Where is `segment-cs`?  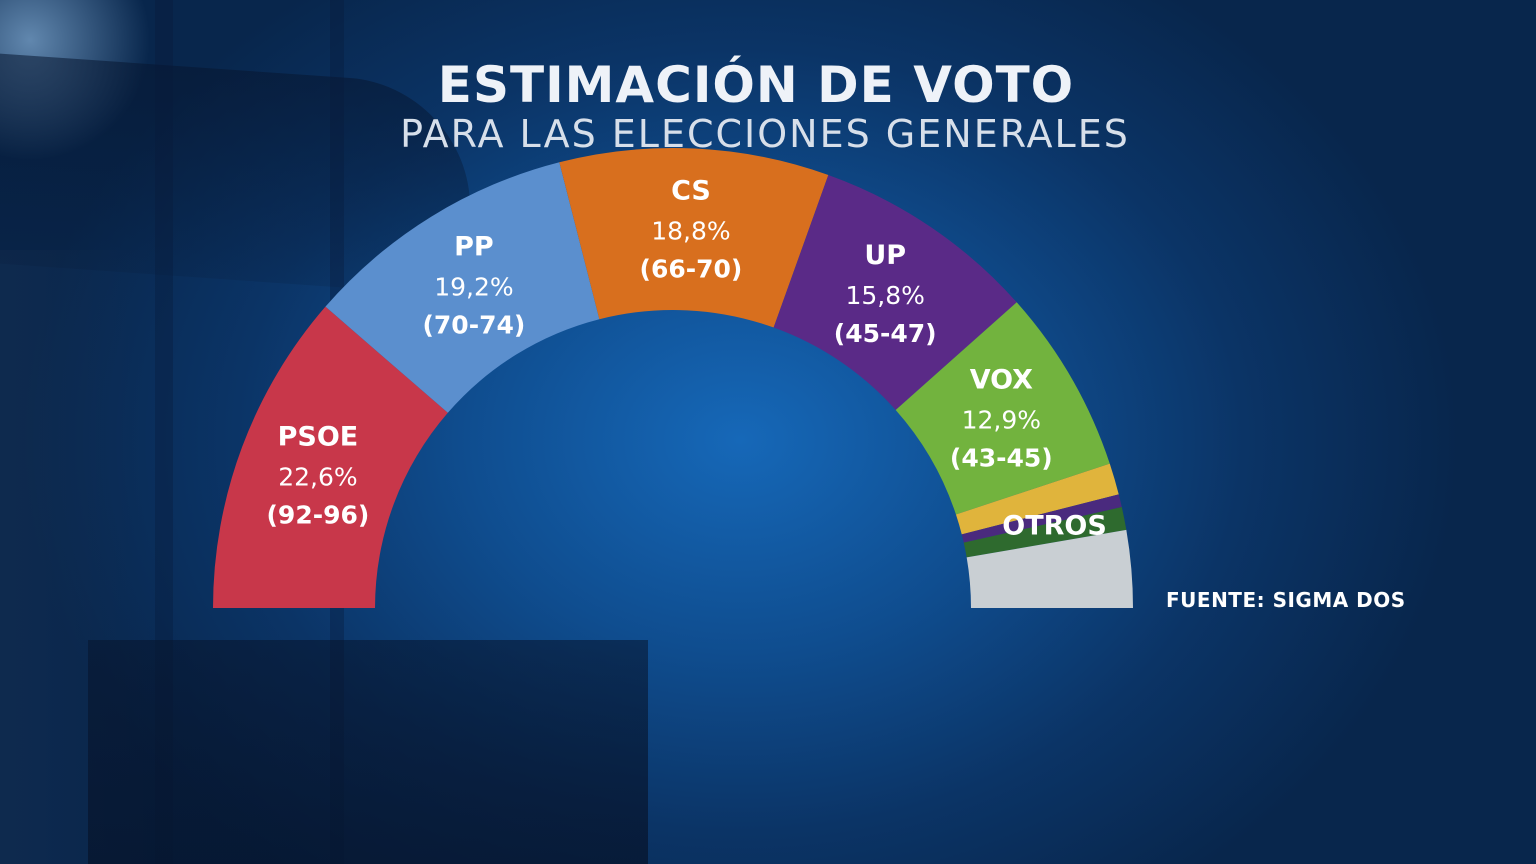 segment-cs is located at coordinates (694, 238).